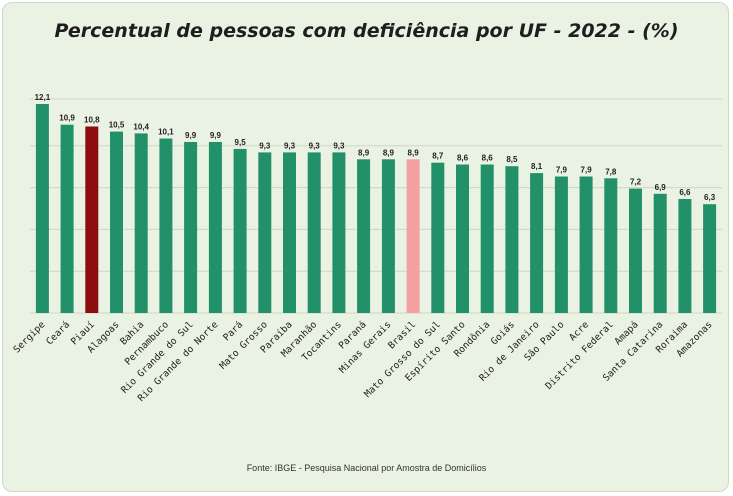 Image resolution: width=733 pixels, height=496 pixels. What do you see at coordinates (29, 337) in the screenshot?
I see `category-label: Sergipe` at bounding box center [29, 337].